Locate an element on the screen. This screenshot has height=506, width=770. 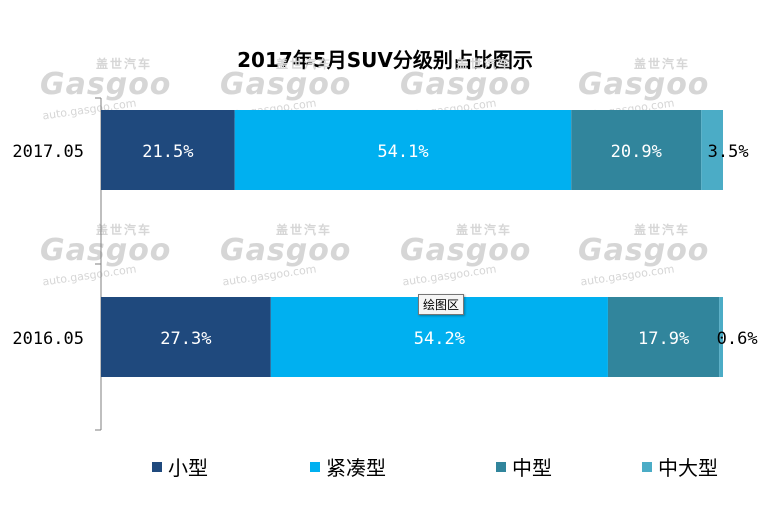
data-label: 27.3% is located at coordinates (185, 339).